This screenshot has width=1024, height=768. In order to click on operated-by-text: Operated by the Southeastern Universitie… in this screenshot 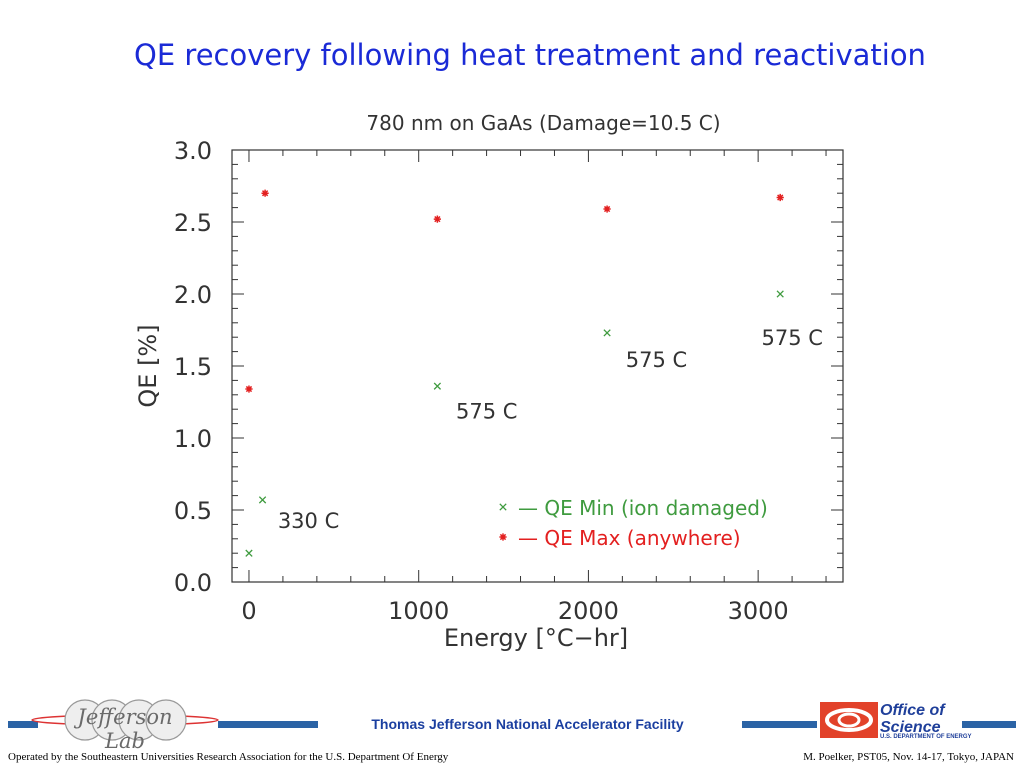, I will do `click(228, 757)`.